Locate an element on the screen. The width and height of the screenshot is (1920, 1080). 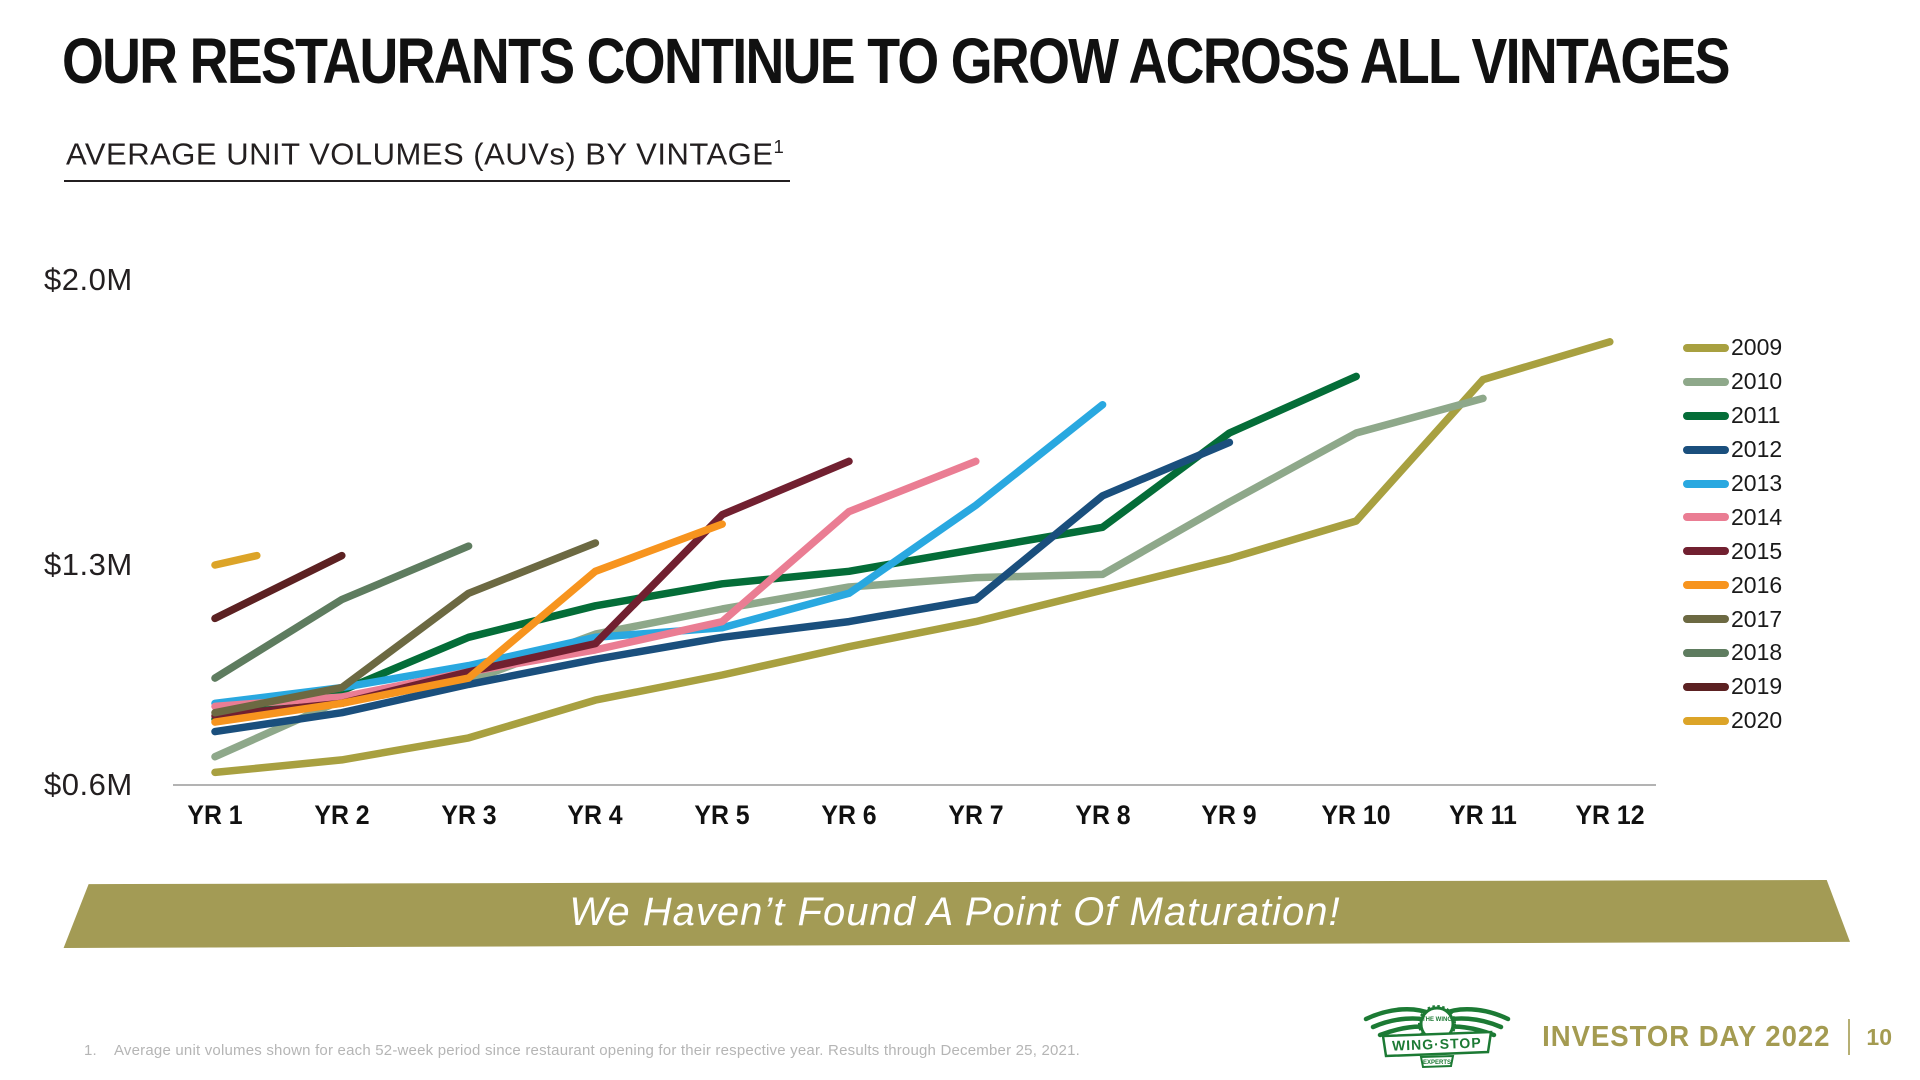
series-line-2016 is located at coordinates (468, 623).